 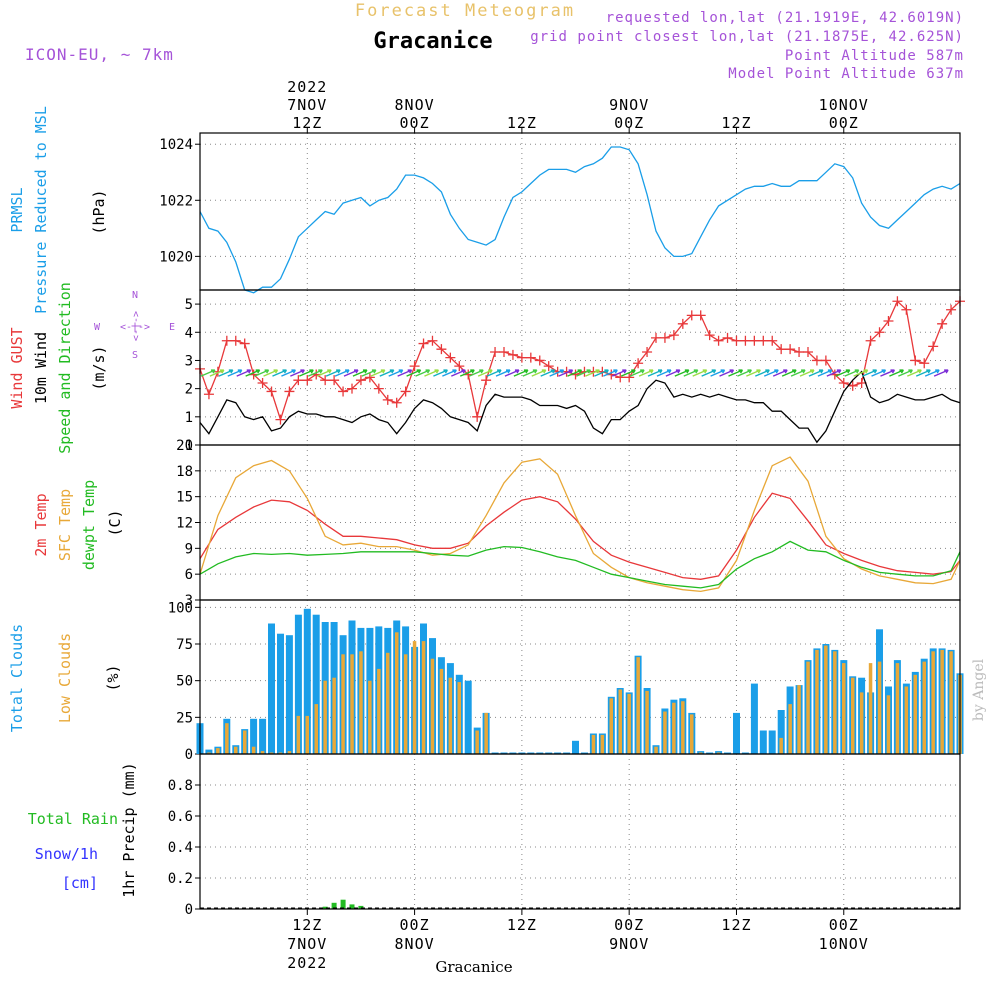 I want to click on time-label-top: 12Z, so click(x=307, y=123).